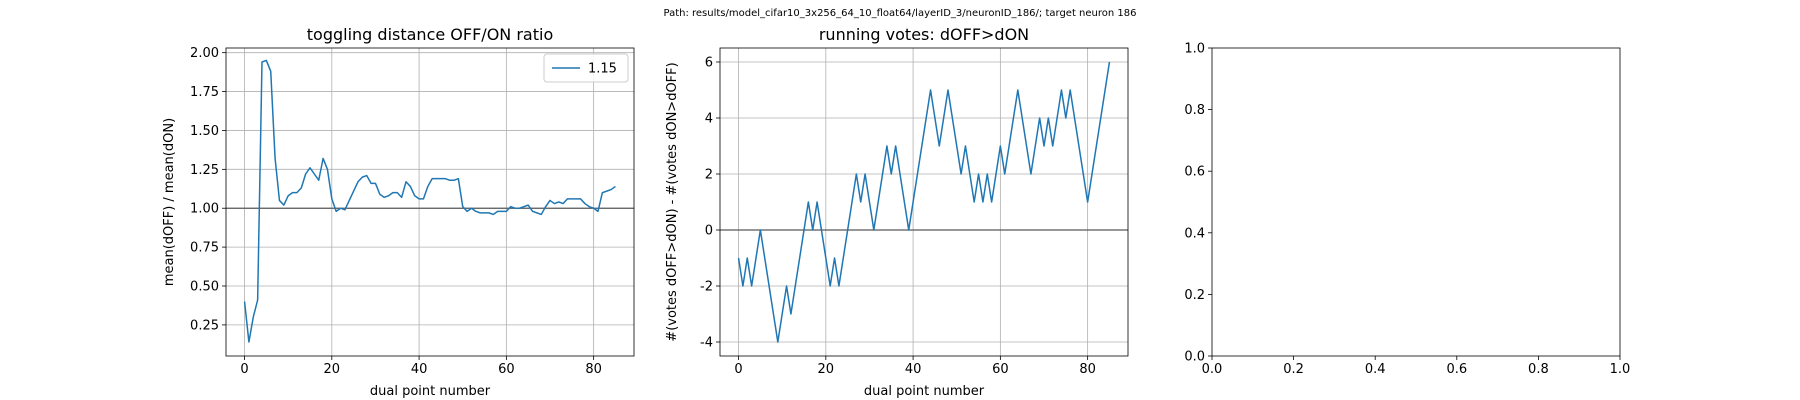 The width and height of the screenshot is (1800, 400). I want to click on y-tick-label: 6, so click(709, 63).